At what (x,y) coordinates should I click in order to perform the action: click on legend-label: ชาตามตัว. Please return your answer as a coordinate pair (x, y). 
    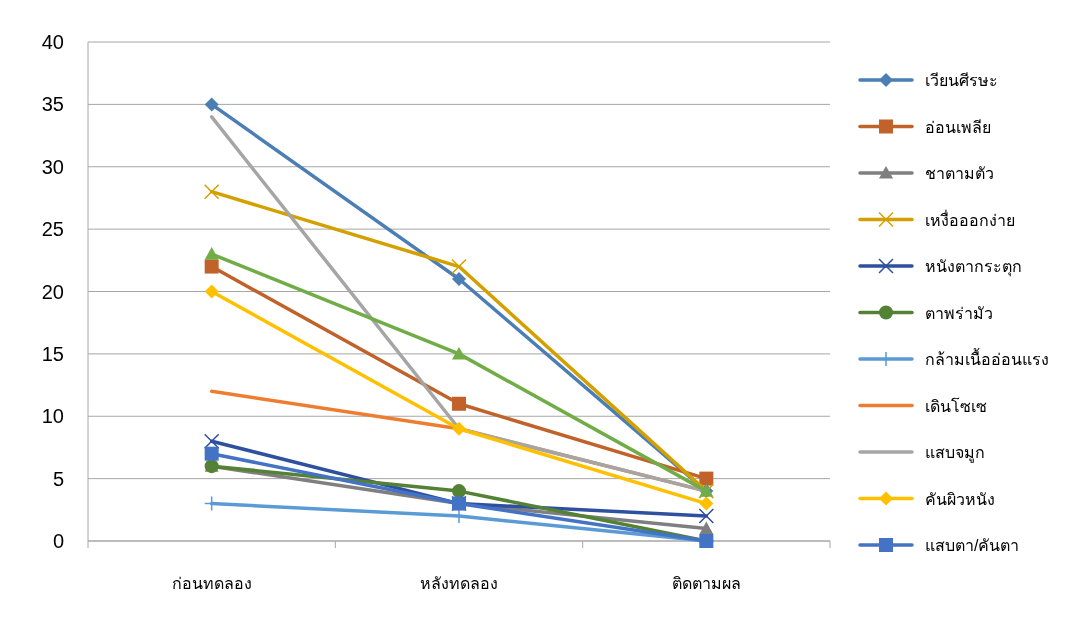
    Looking at the image, I should click on (959, 173).